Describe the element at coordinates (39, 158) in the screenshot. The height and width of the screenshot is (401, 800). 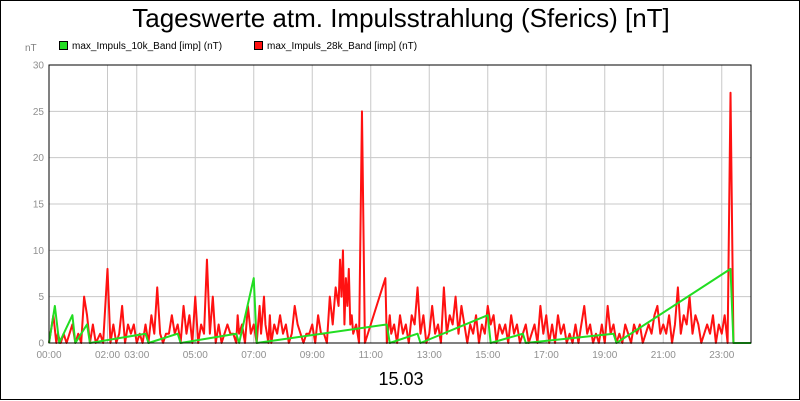
I see `y-tick-label: 20` at that location.